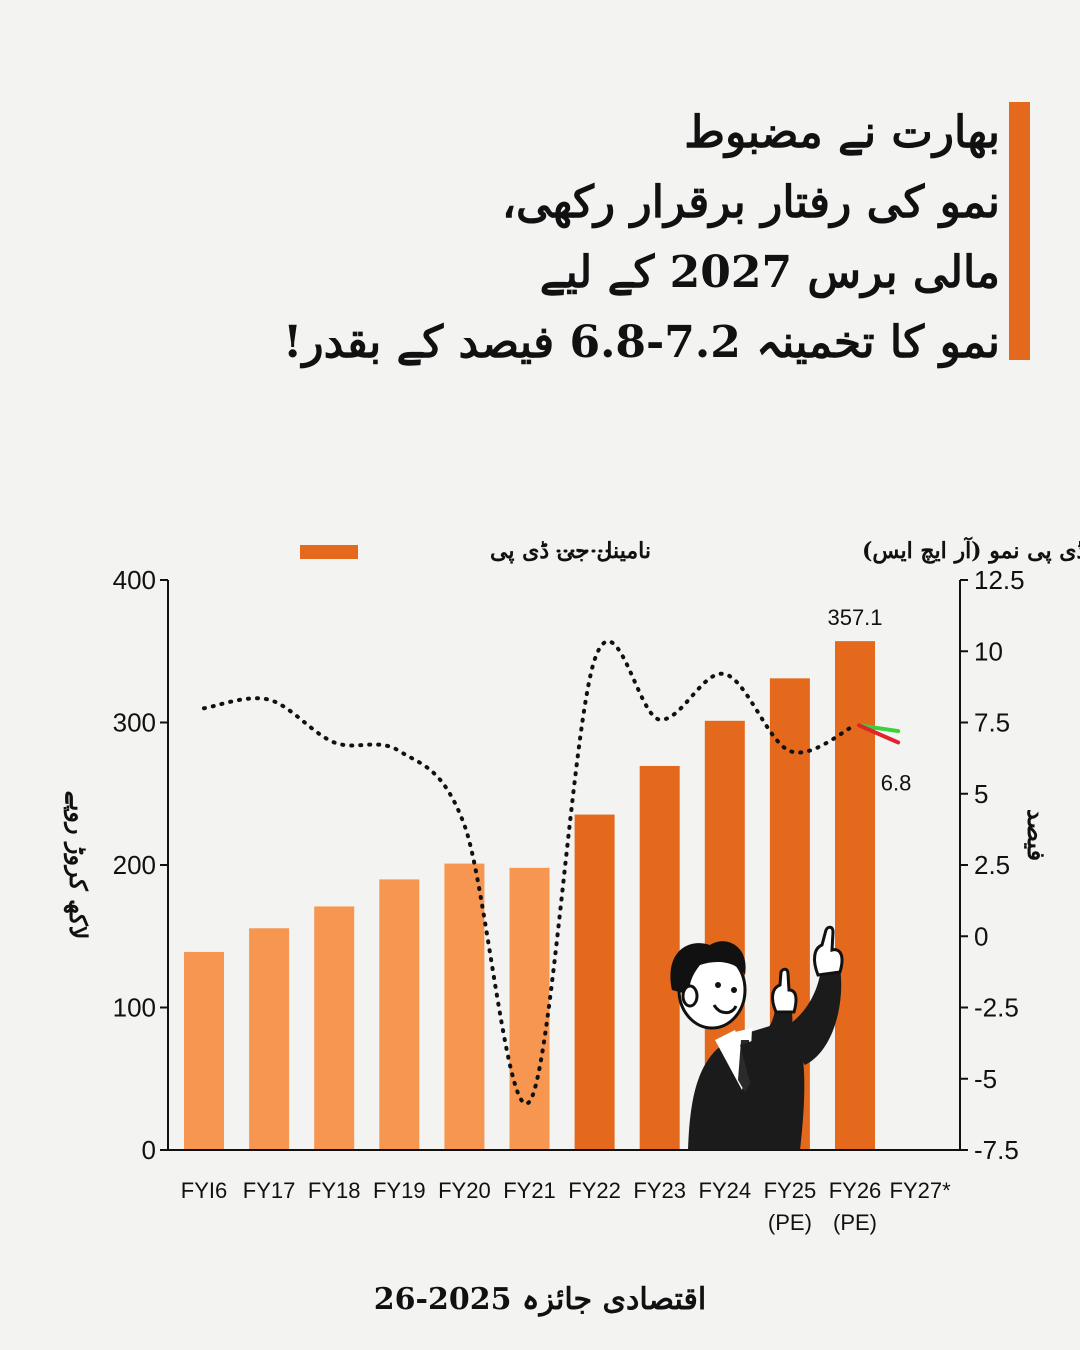 The image size is (1080, 1350). I want to click on headline-accent-bar, so click(1019, 231).